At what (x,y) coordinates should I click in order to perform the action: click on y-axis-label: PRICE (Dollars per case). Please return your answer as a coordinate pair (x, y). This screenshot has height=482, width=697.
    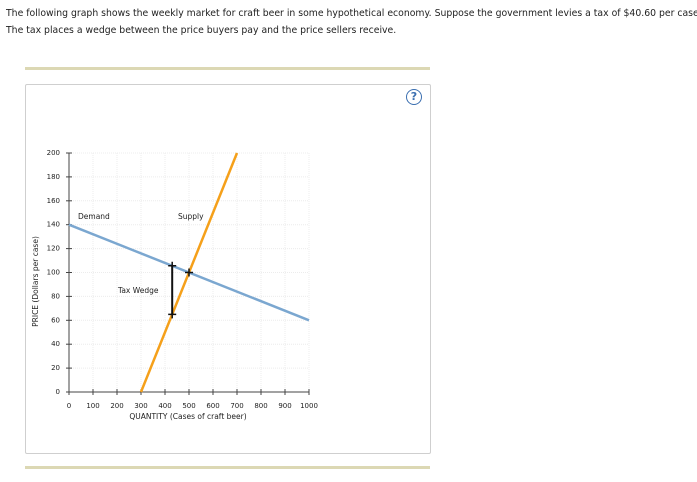
    Looking at the image, I should click on (35, 281).